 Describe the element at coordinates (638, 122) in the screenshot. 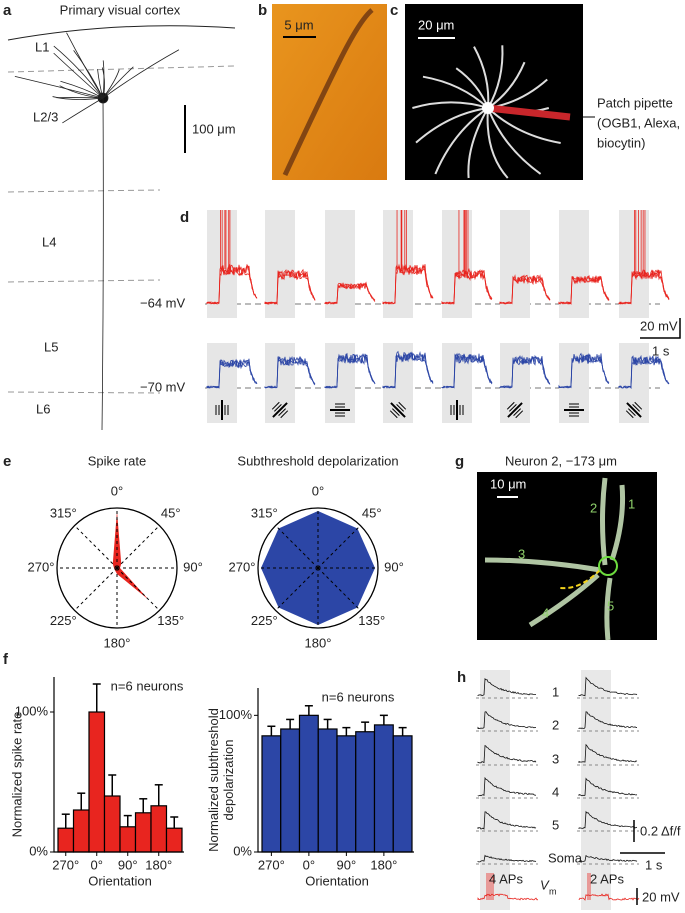

I see `pipette-label: (OGB1, Alexa,` at that location.